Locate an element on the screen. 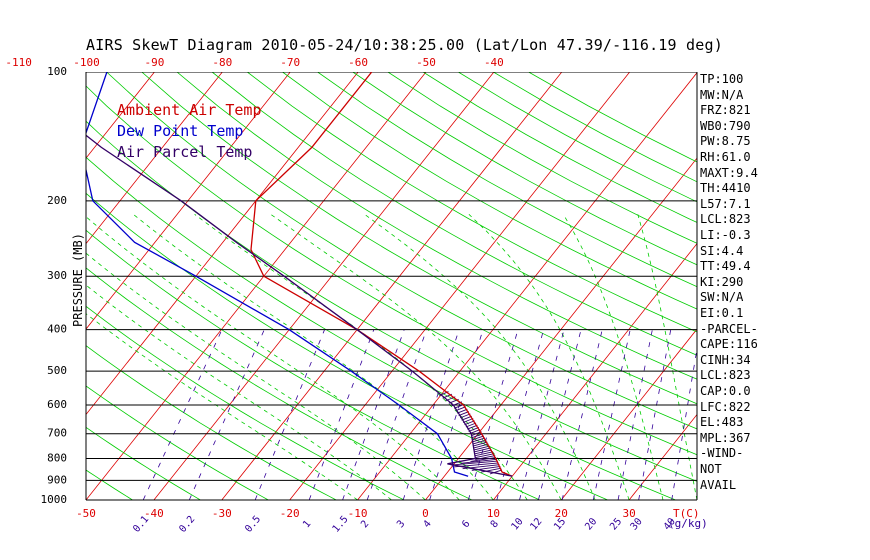  pressure-tick-label: 200 is located at coordinates (57, 200).